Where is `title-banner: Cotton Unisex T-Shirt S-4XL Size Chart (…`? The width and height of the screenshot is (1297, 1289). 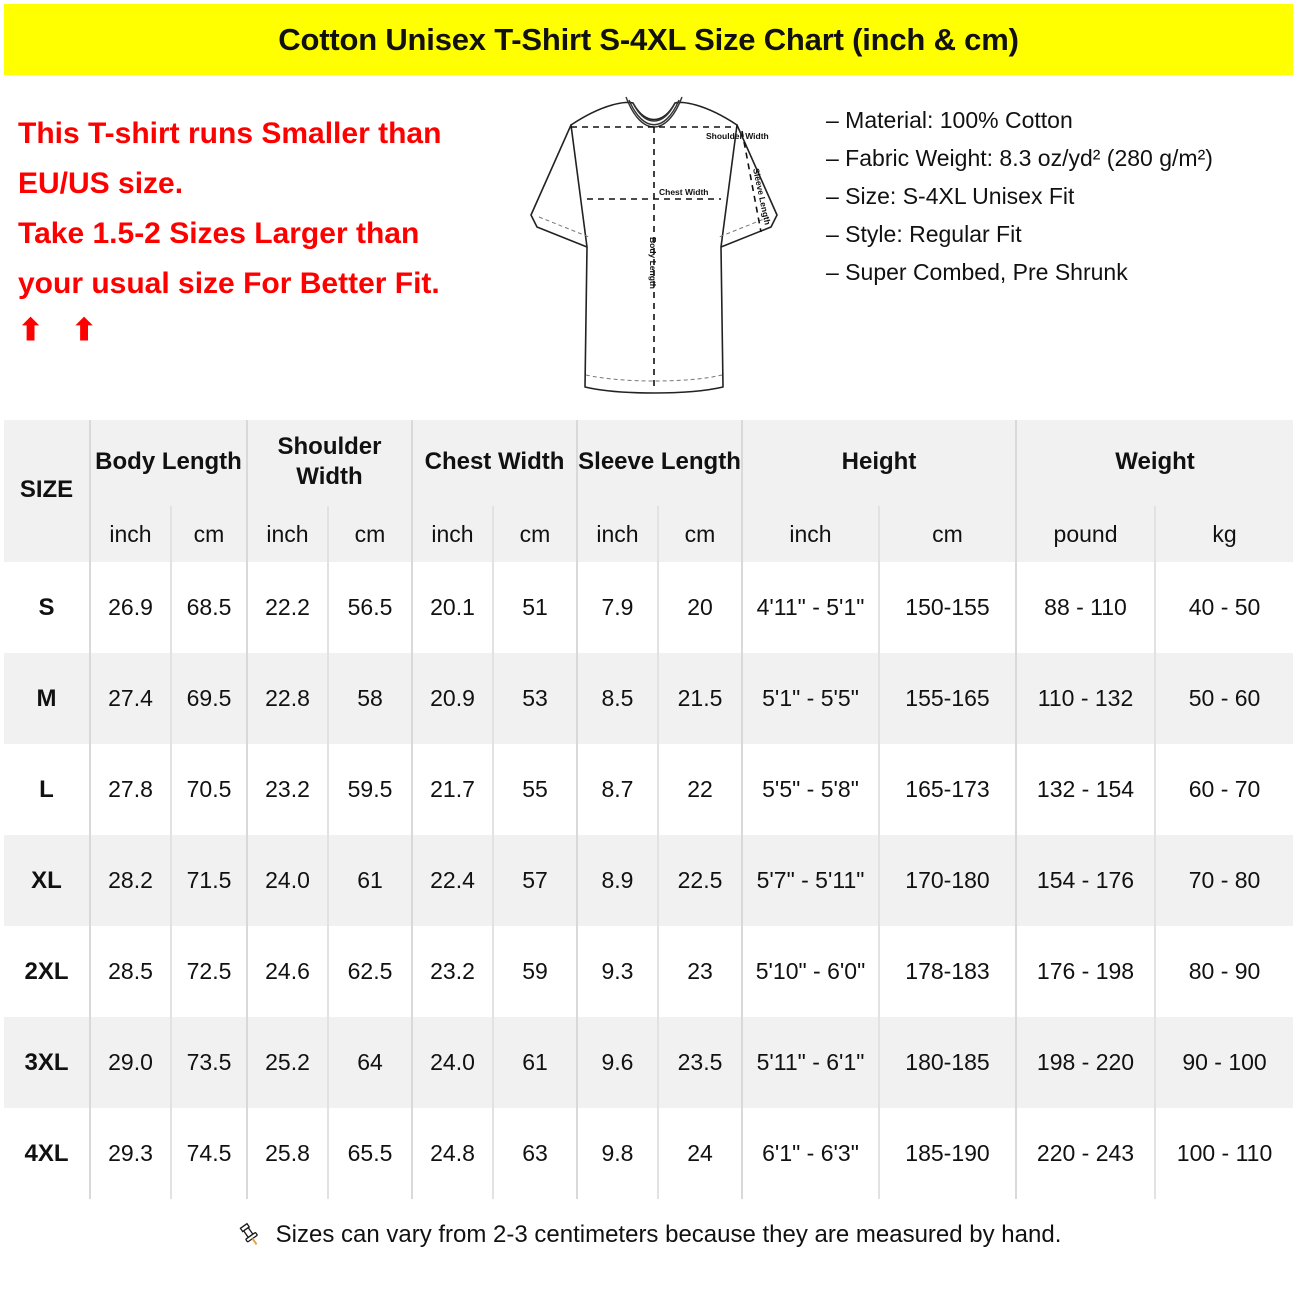 title-banner: Cotton Unisex T-Shirt S-4XL Size Chart (… is located at coordinates (648, 39).